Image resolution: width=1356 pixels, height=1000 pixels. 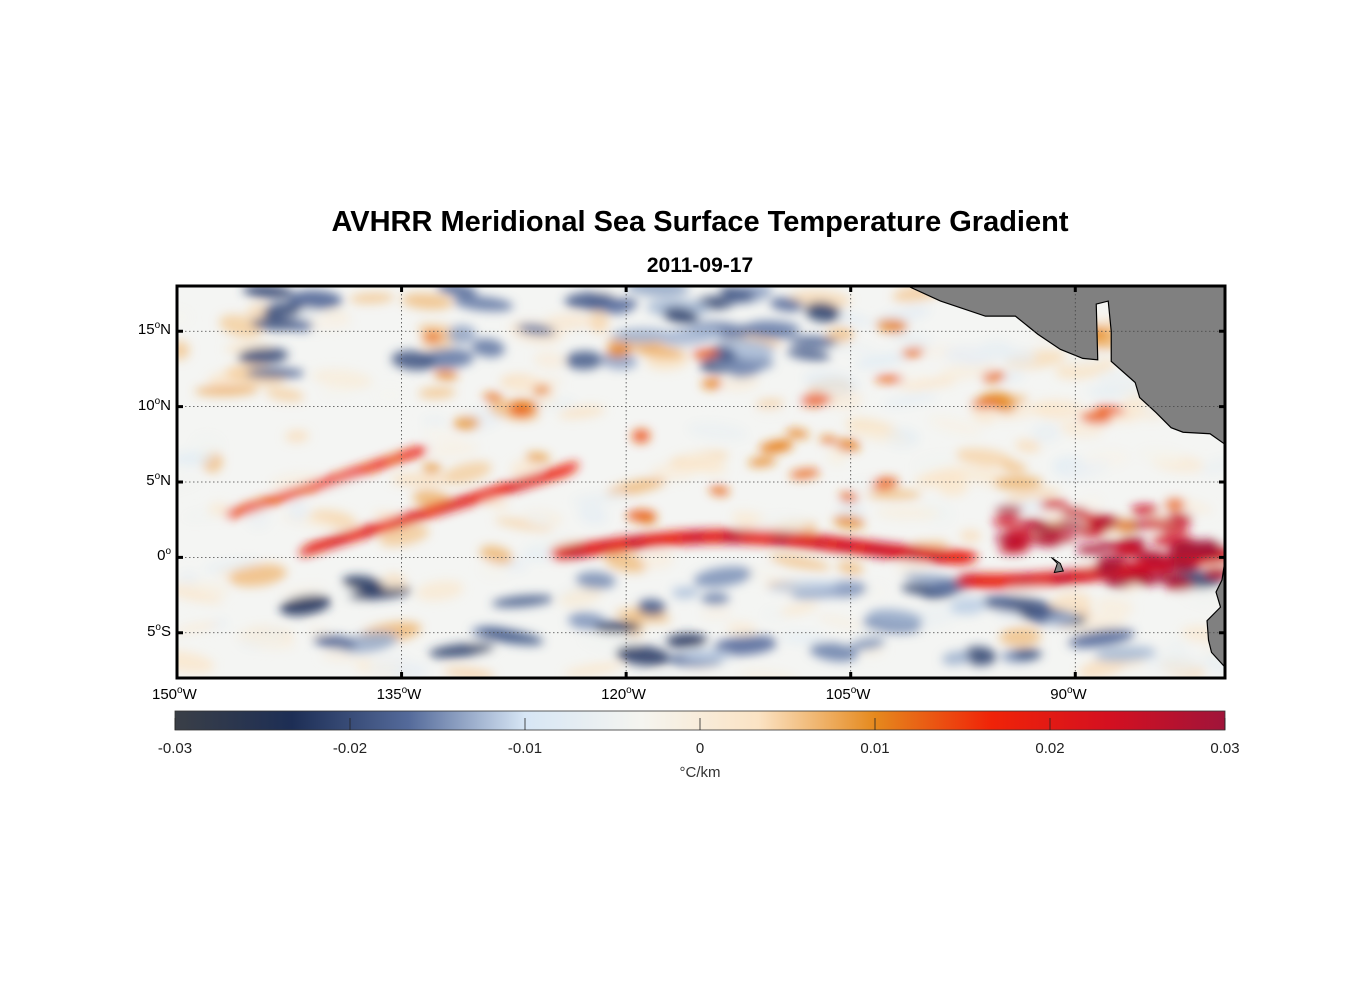 What do you see at coordinates (525, 748) in the screenshot?
I see `colorbar-tick-label: -0.01` at bounding box center [525, 748].